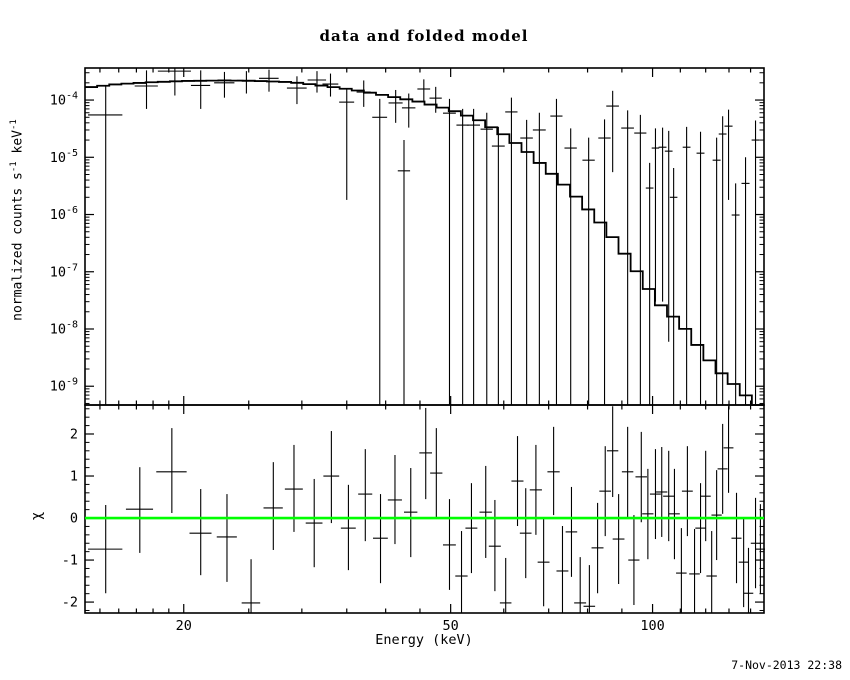 The image size is (850, 680). What do you see at coordinates (74, 477) in the screenshot?
I see `chi-tick-label-1: 1` at bounding box center [74, 477].